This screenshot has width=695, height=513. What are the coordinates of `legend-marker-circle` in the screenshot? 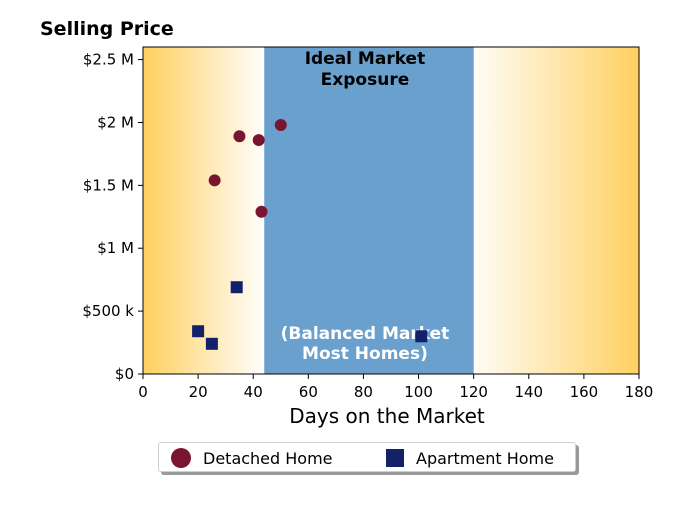 It's located at (181, 458).